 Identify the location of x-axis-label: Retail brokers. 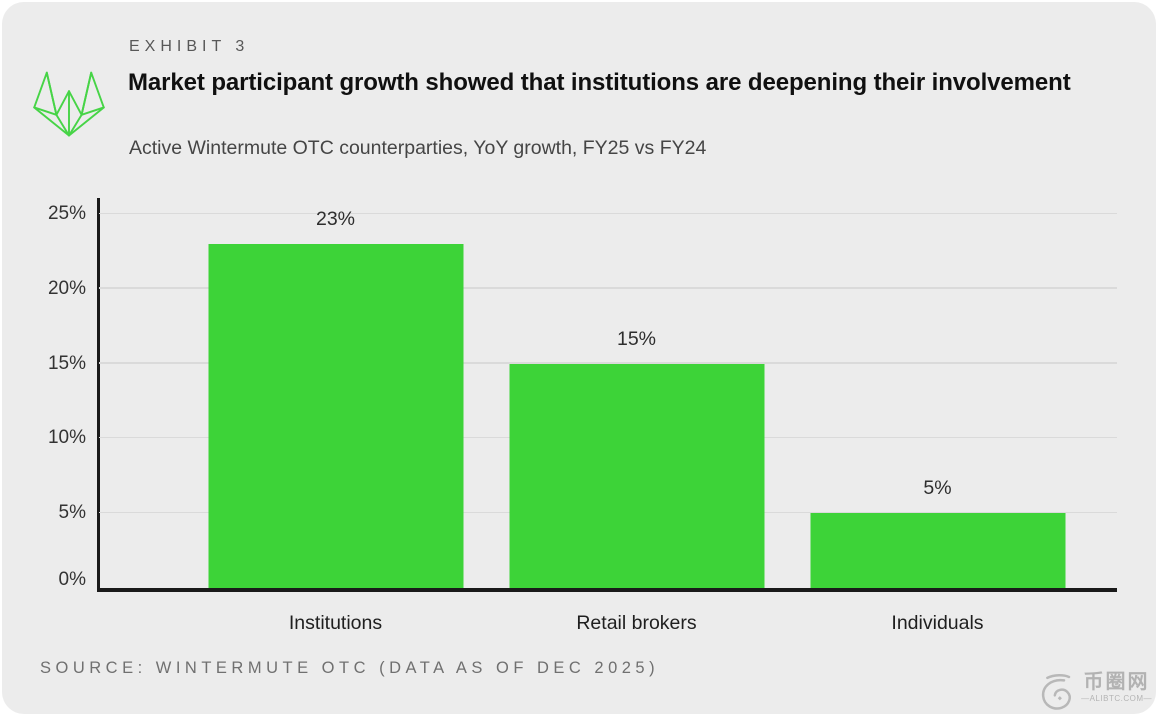
(636, 623).